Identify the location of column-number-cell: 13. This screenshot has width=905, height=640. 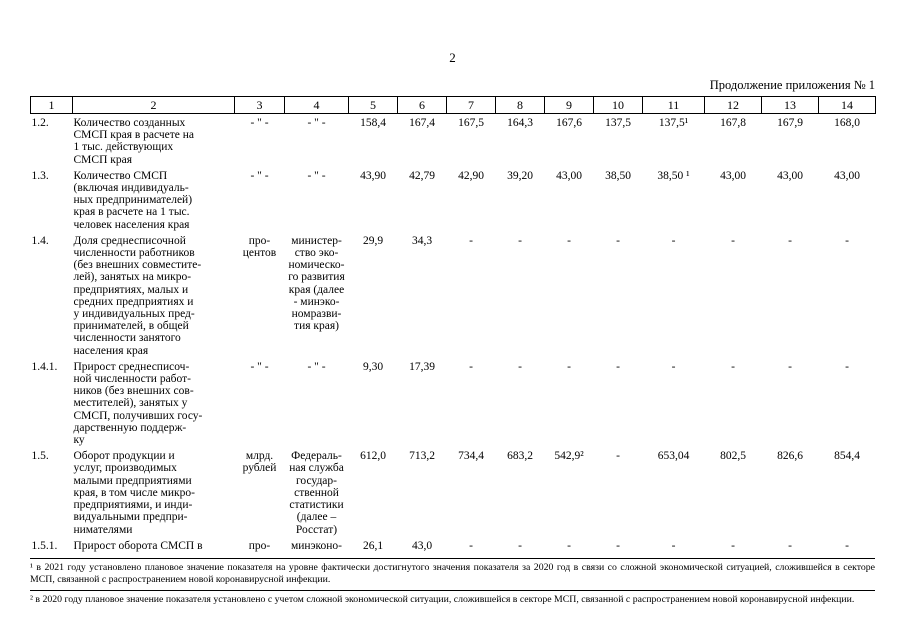
(790, 105).